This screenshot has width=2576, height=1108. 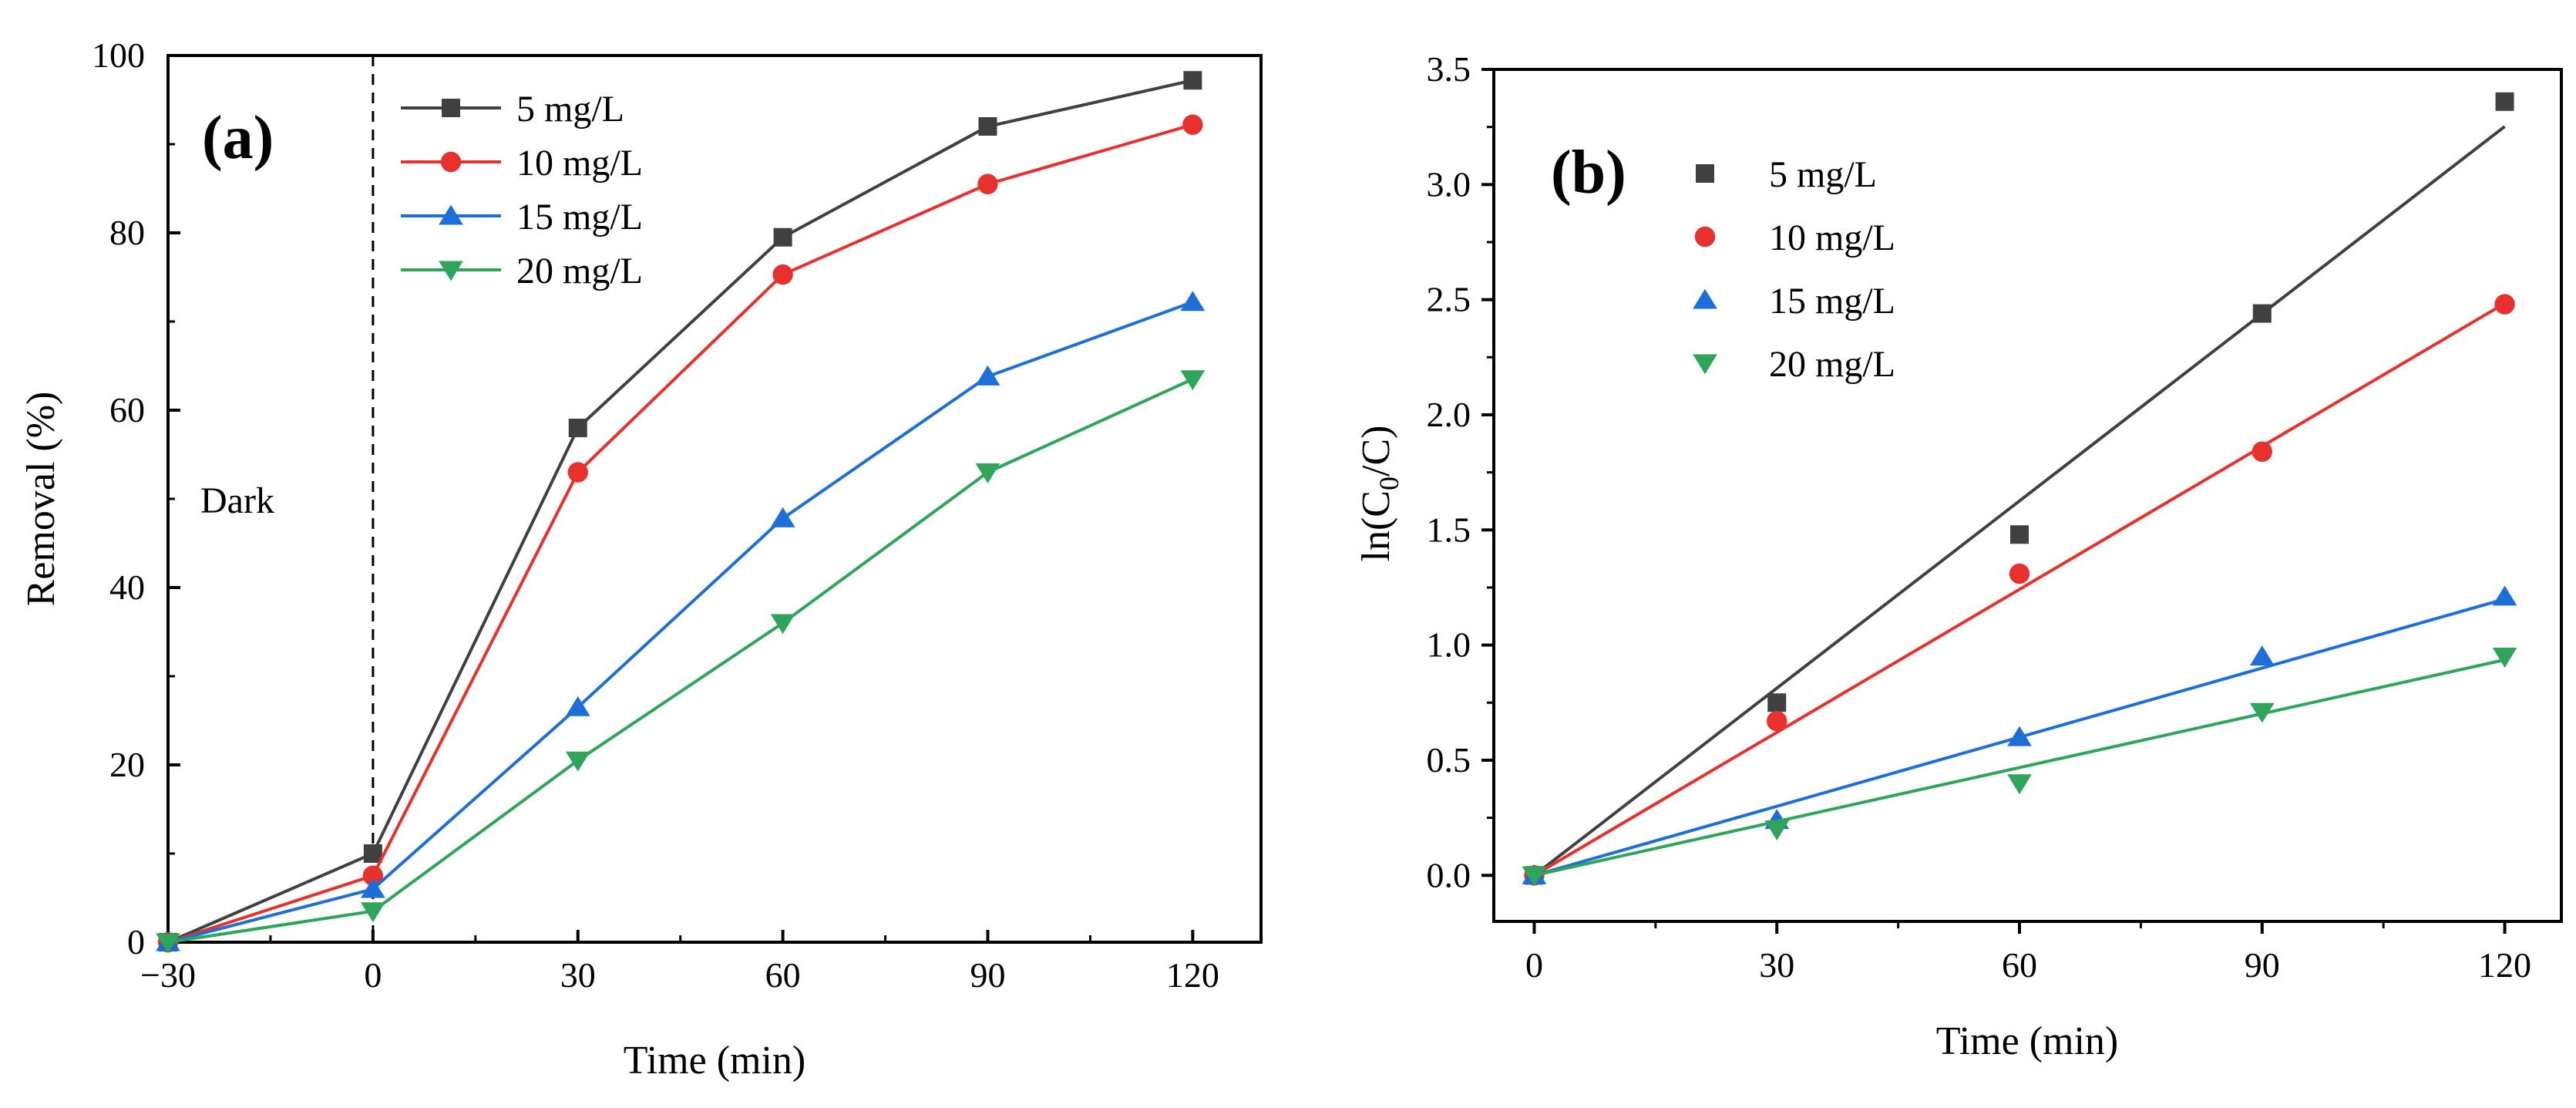 What do you see at coordinates (1588, 173) in the screenshot?
I see `panel-b-label: (b)` at bounding box center [1588, 173].